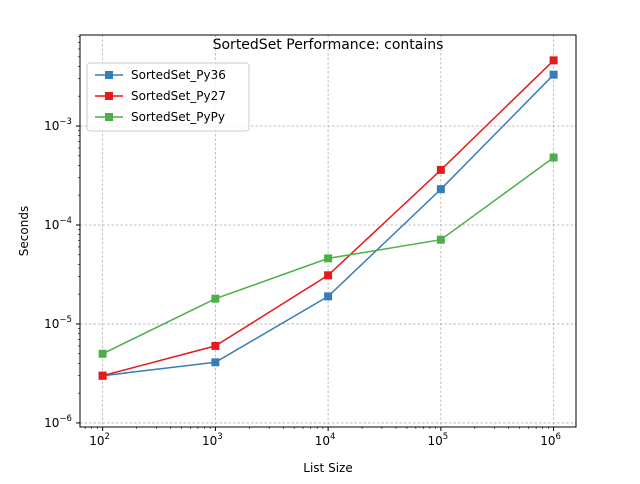  I want to click on y-tick-label: 10⁻³, so click(58, 125).